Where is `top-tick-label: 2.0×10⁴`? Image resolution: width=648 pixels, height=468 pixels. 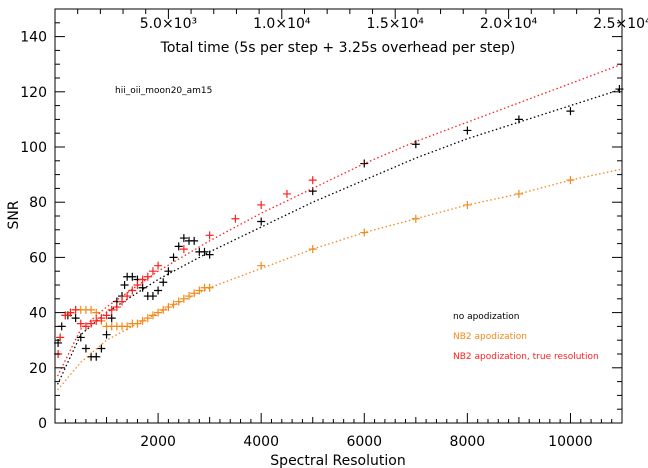 top-tick-label: 2.0×10⁴ is located at coordinates (509, 24).